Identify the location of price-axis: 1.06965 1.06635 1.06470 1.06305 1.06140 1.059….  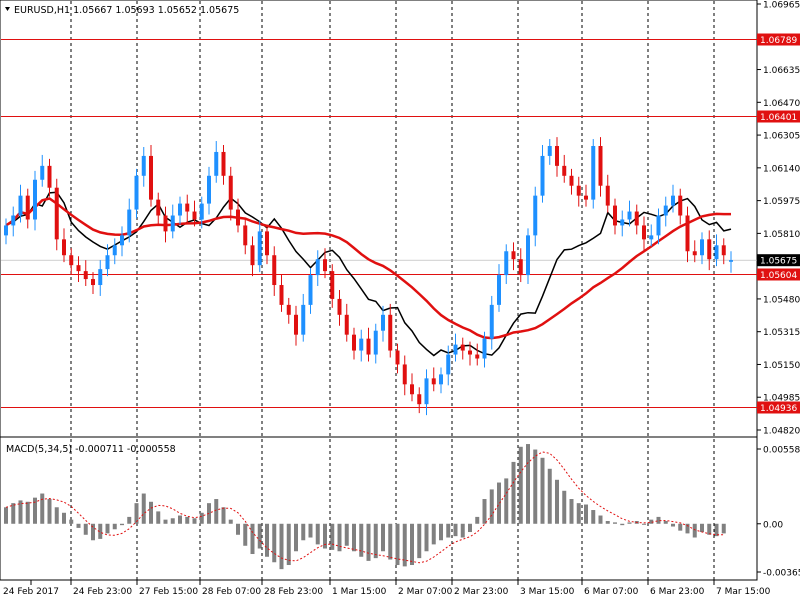
(778, 219).